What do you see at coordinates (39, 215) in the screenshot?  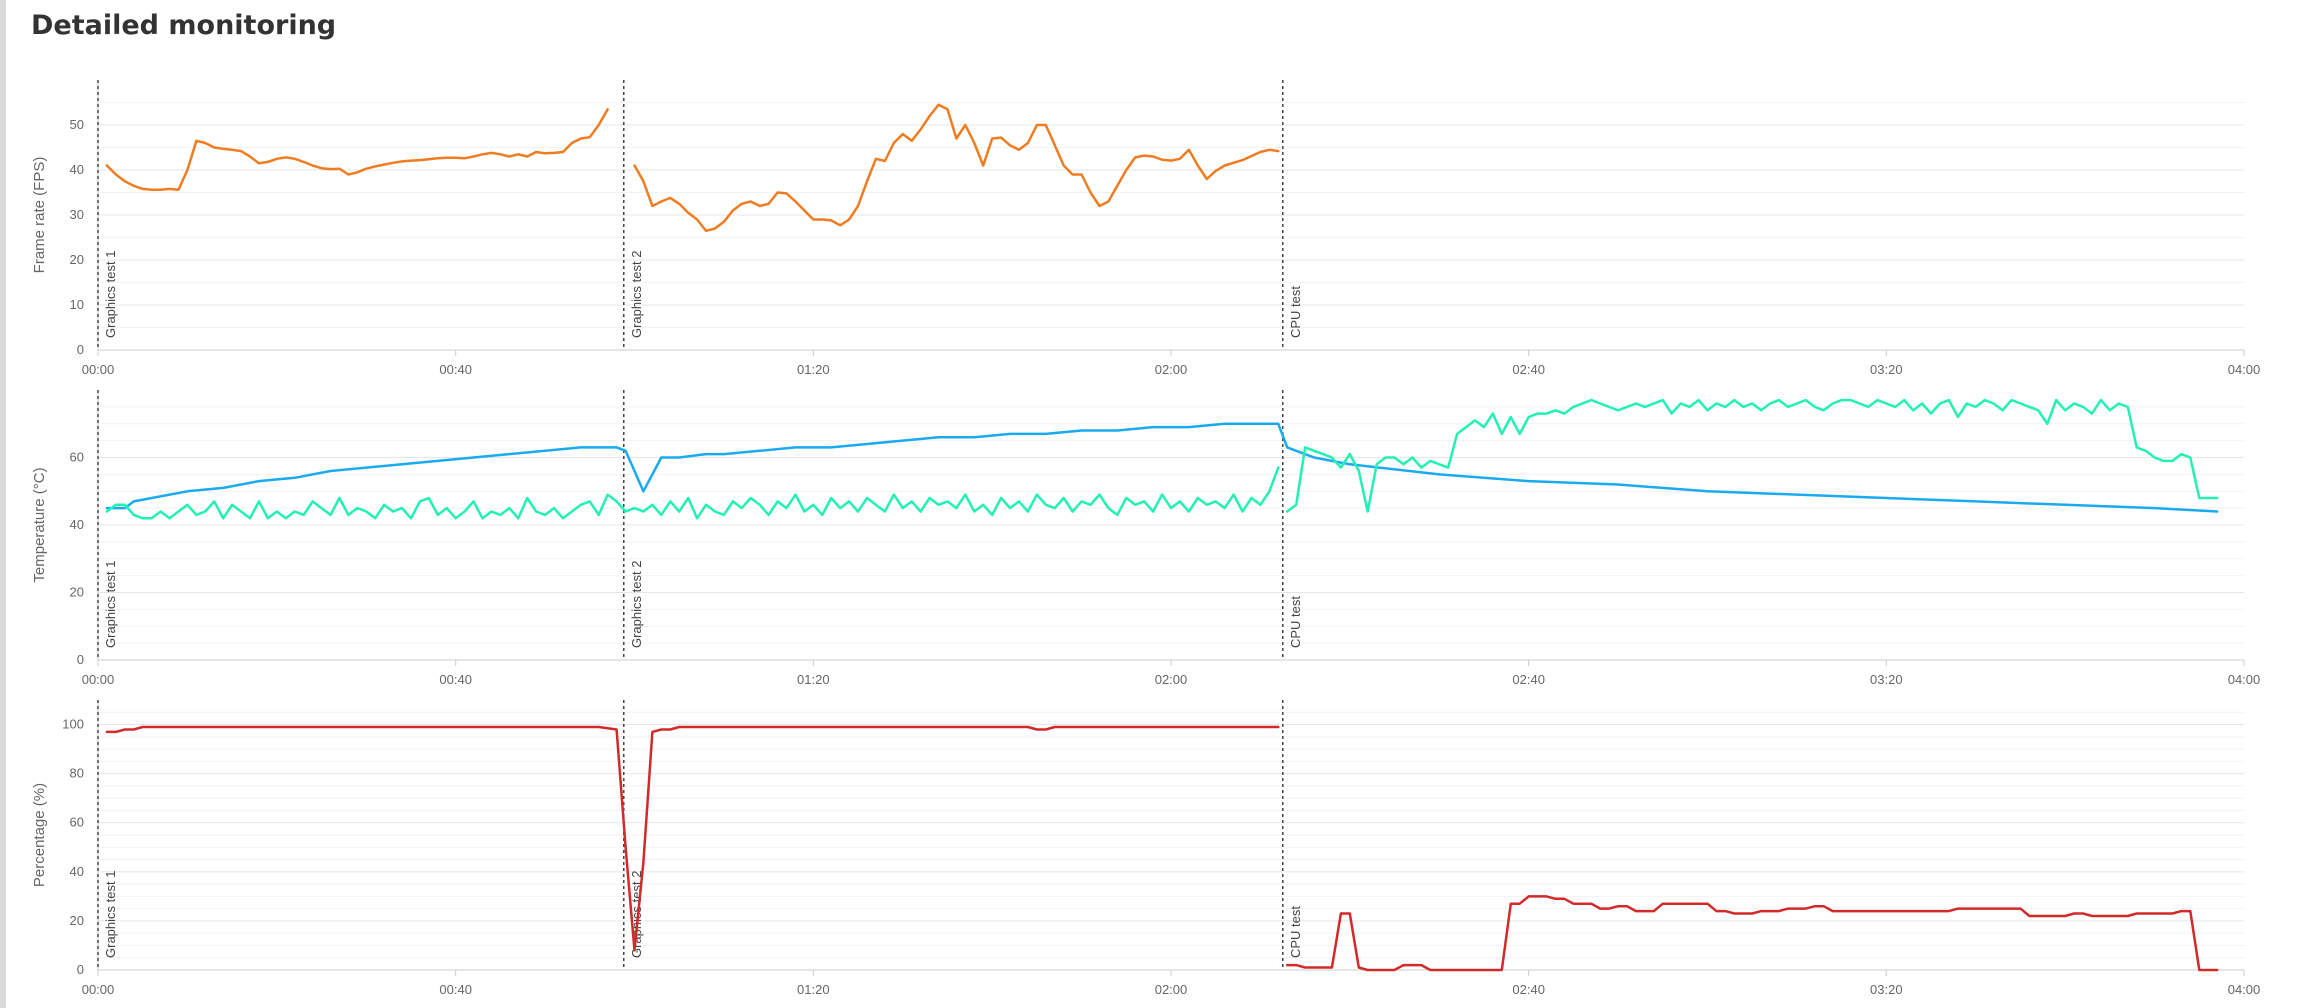 I see `y-axis-label: Frame rate (FPS)` at bounding box center [39, 215].